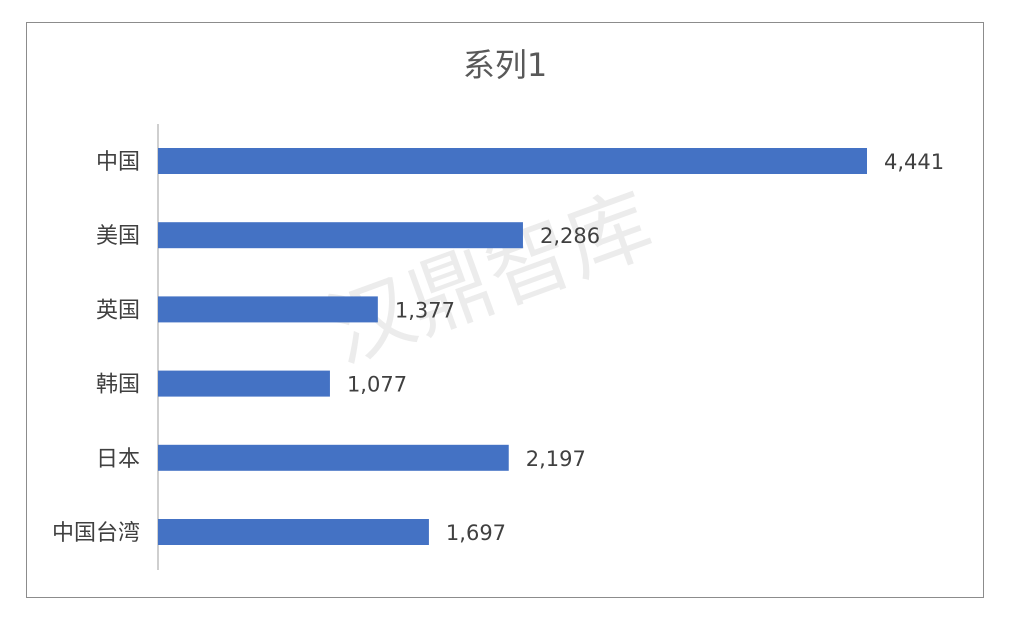 The width and height of the screenshot is (1011, 620). Describe the element at coordinates (118, 310) in the screenshot. I see `category-label: 英国` at that location.